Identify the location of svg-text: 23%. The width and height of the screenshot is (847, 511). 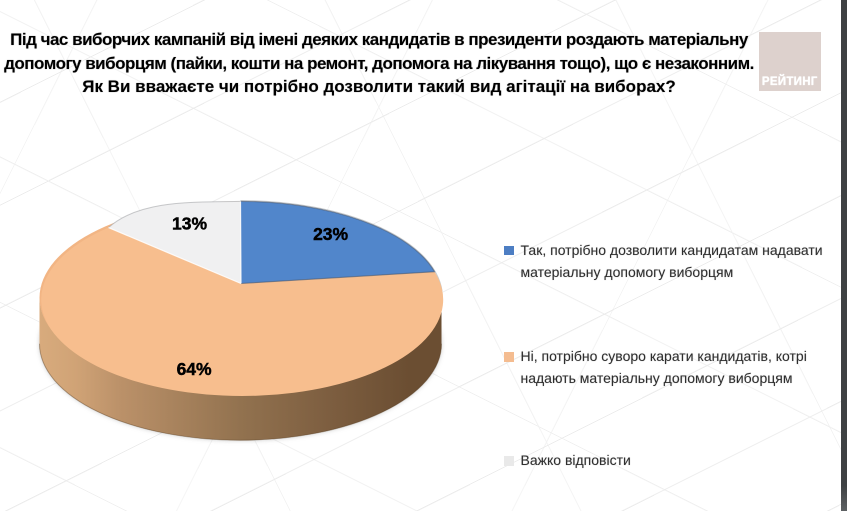
(330, 234).